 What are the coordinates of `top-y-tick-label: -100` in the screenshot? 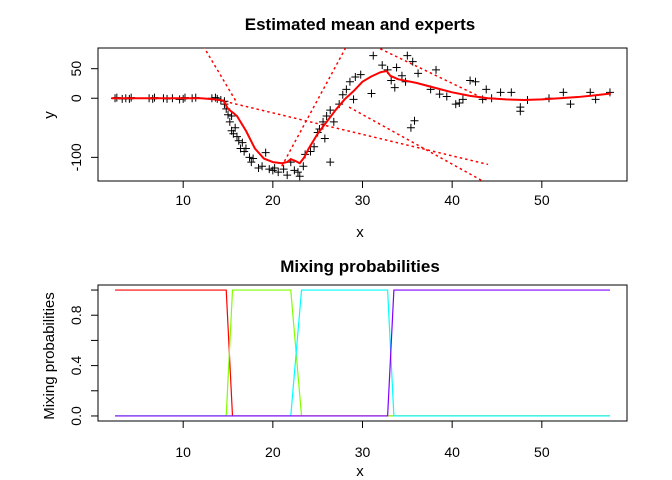 It's located at (76, 157).